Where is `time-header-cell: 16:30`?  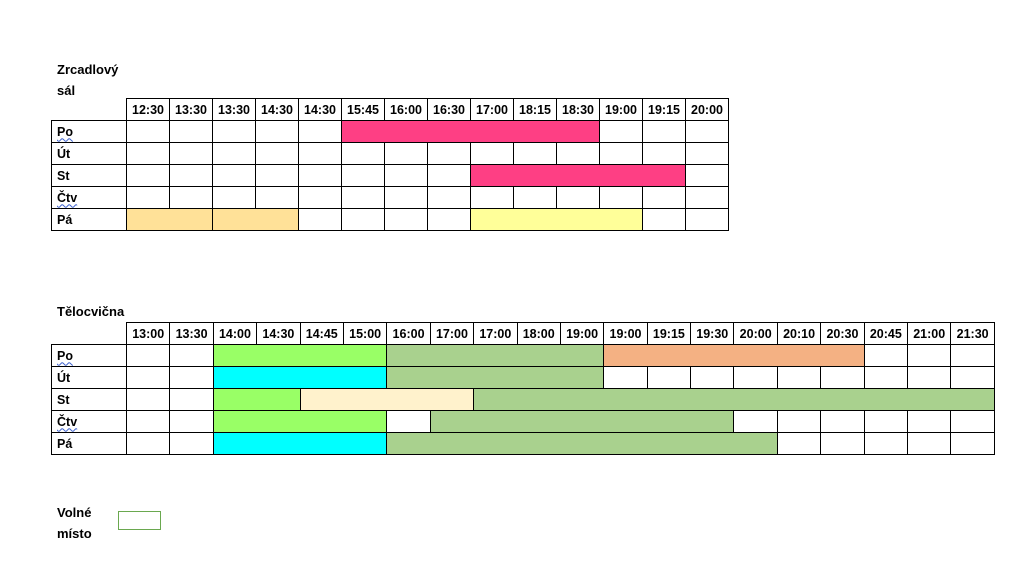 time-header-cell: 16:30 is located at coordinates (449, 109).